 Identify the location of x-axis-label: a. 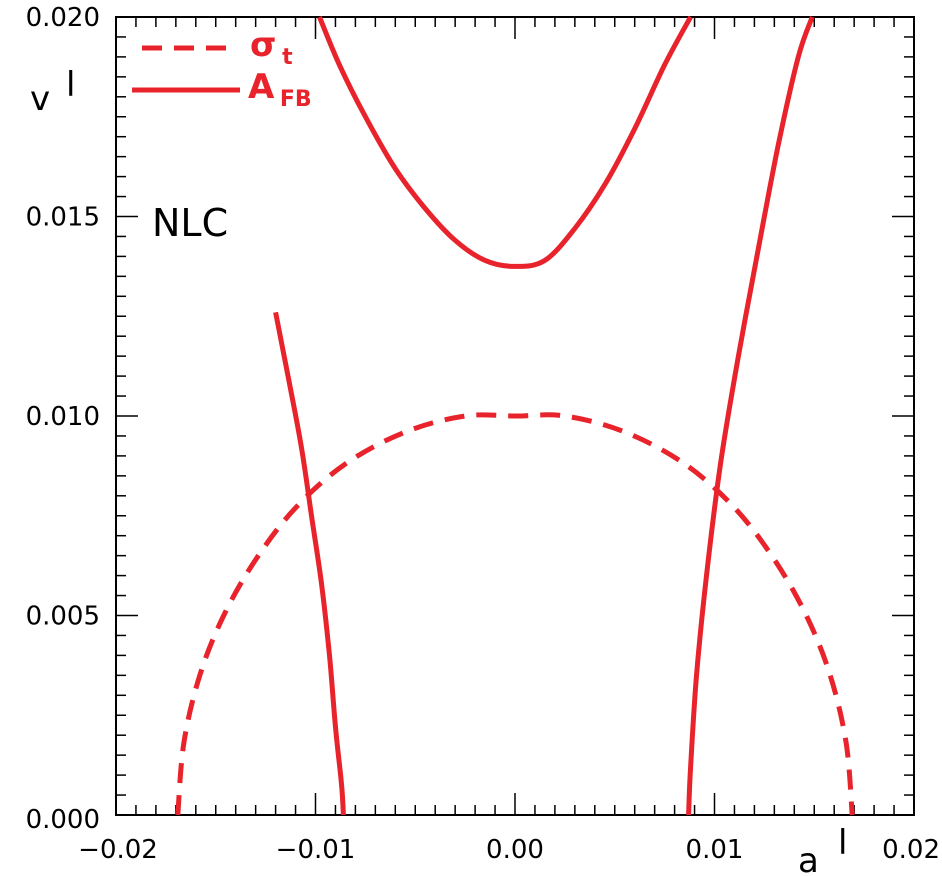
(808, 858).